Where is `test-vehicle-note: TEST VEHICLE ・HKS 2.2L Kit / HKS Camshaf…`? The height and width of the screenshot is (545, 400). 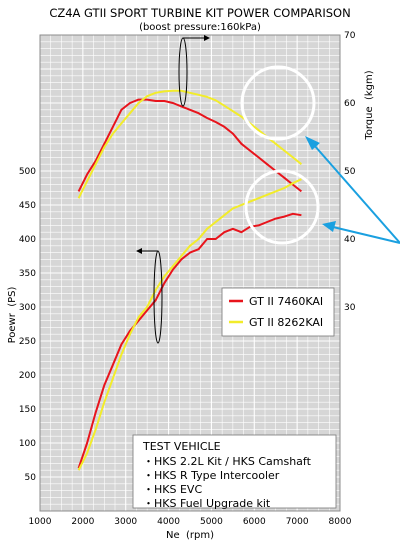
test-vehicle-note: TEST VEHICLE ・HKS 2.2L Kit / HKS Camshaf… is located at coordinates (234, 472).